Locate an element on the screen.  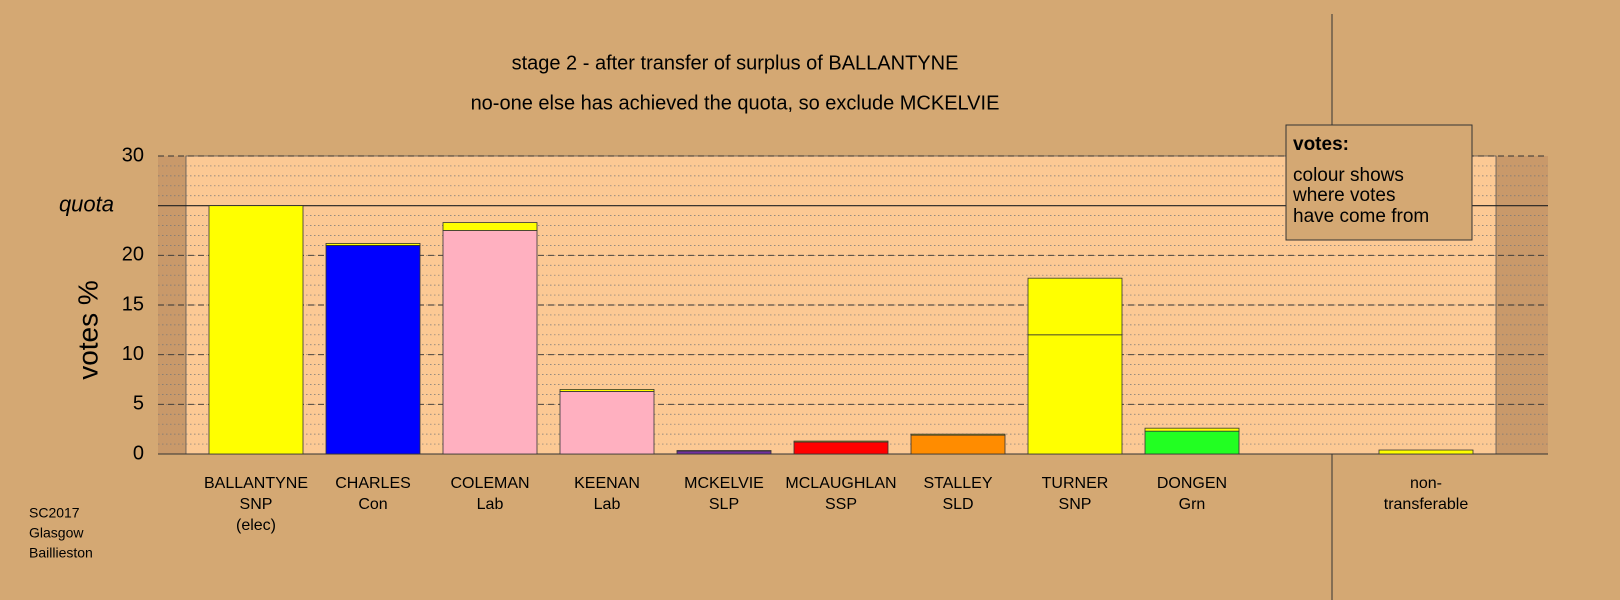
x-tick-label: SLP is located at coordinates (724, 504).